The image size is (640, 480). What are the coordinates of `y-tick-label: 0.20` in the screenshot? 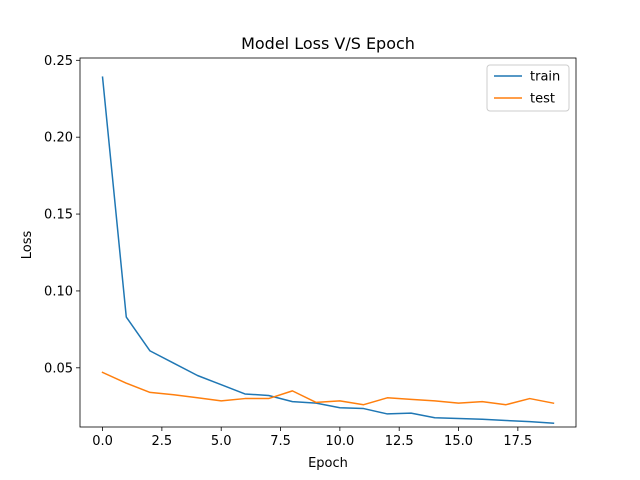 It's located at (58, 138).